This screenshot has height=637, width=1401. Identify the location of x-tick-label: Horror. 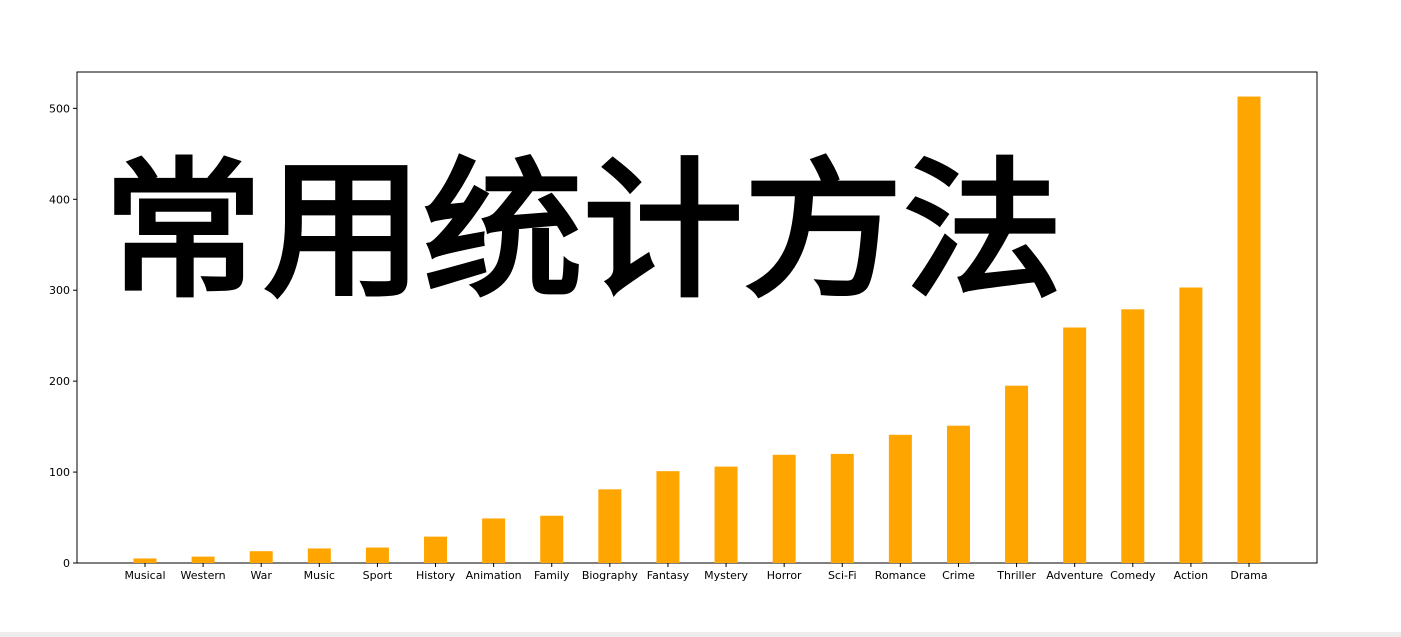
(784, 575).